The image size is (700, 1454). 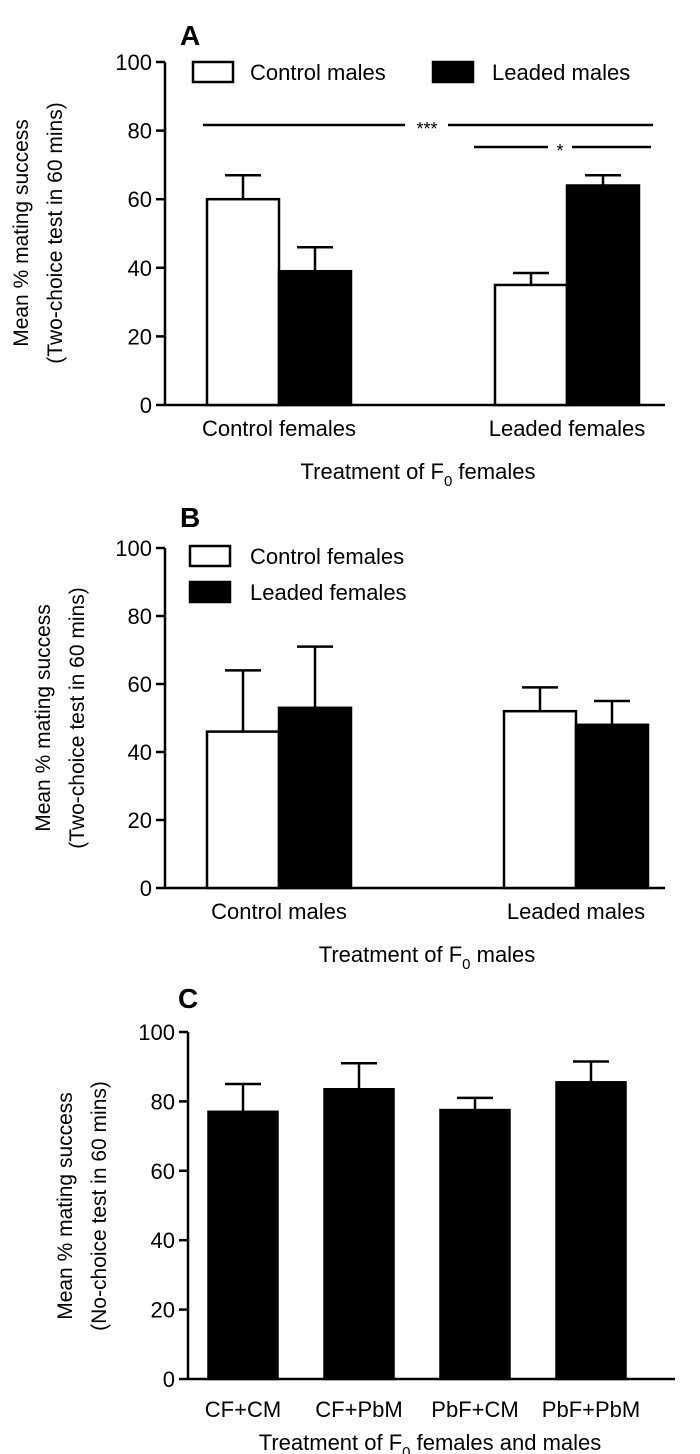 What do you see at coordinates (591, 1409) in the screenshot?
I see `x-tick-label: PbF+PbM` at bounding box center [591, 1409].